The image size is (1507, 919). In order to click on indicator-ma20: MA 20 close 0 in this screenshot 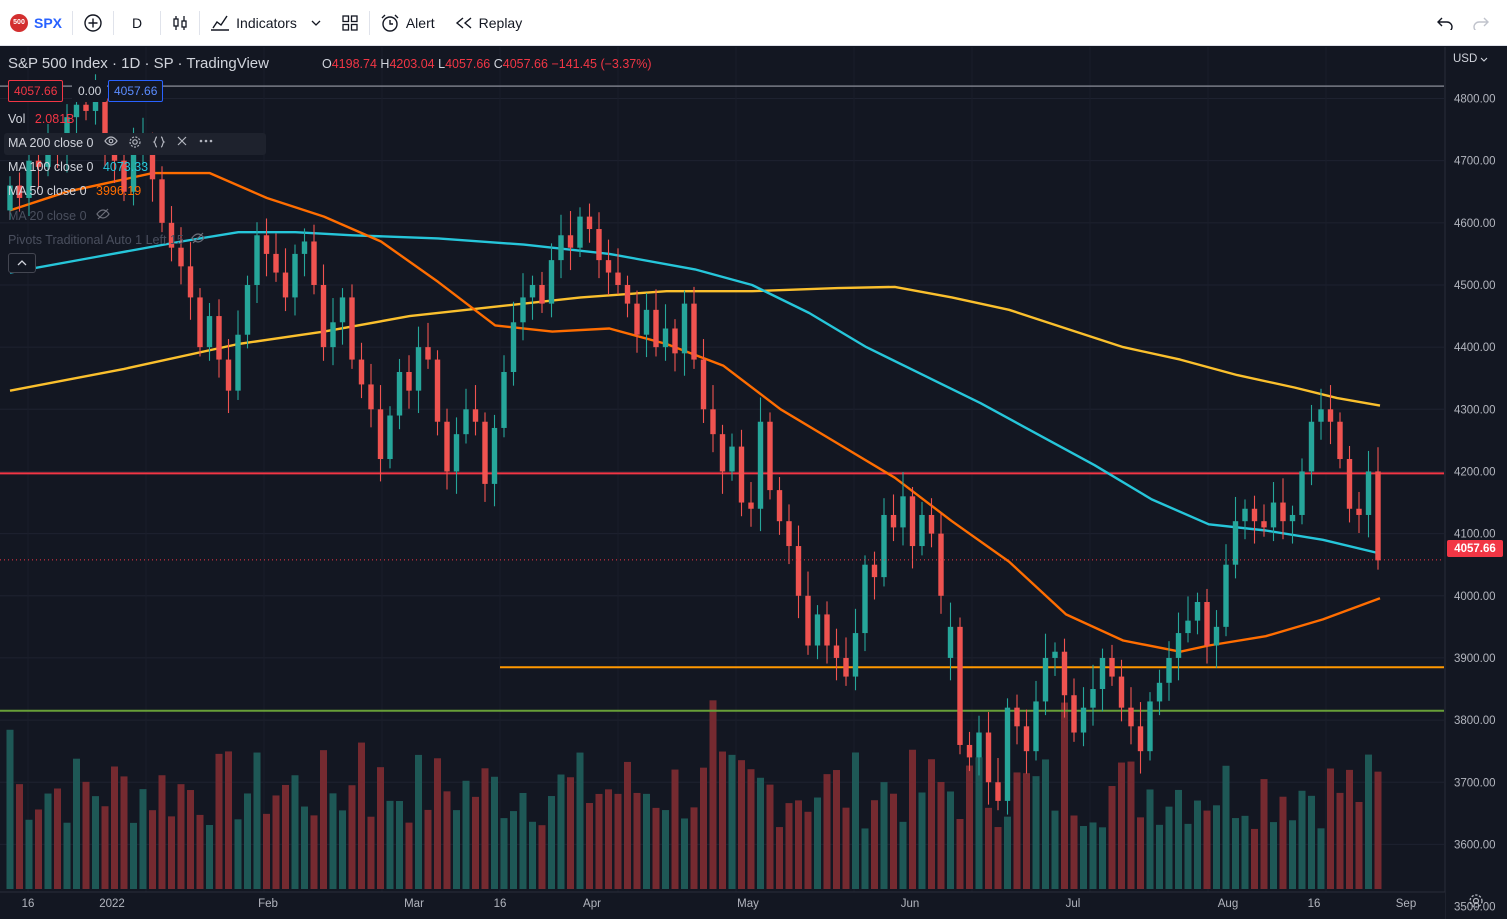, I will do `click(59, 215)`.